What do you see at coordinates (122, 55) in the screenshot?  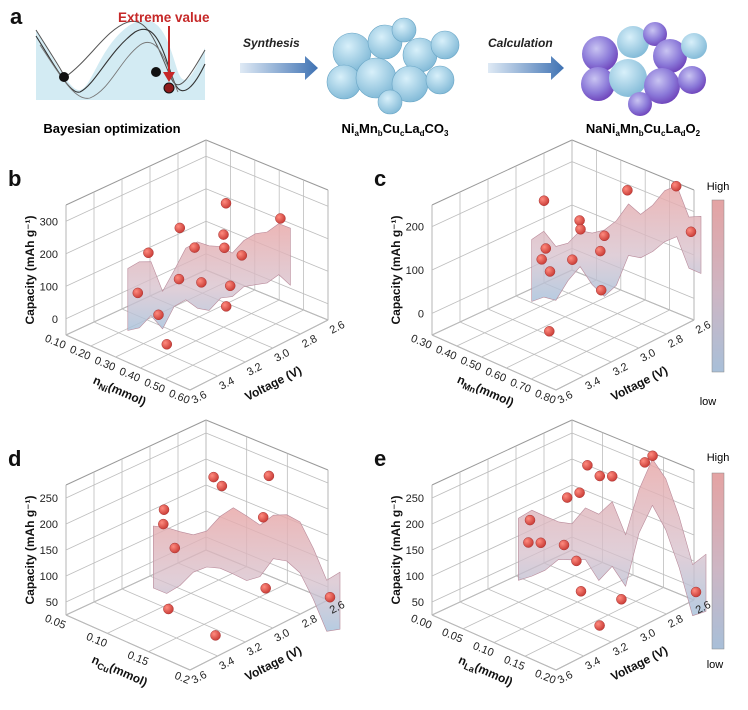 I see `bayesian-illustration: Extreme value` at bounding box center [122, 55].